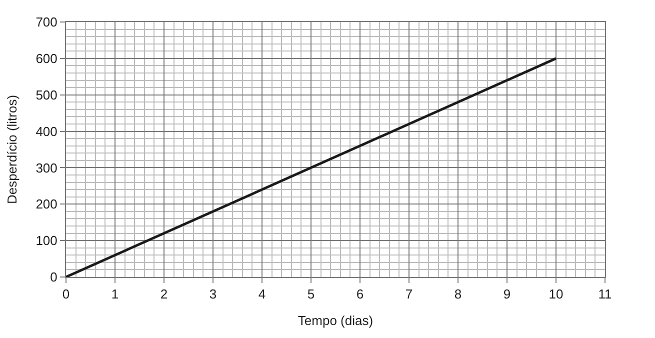 The image size is (655, 338). What do you see at coordinates (115, 294) in the screenshot?
I see `x-tick-label: 1` at bounding box center [115, 294].